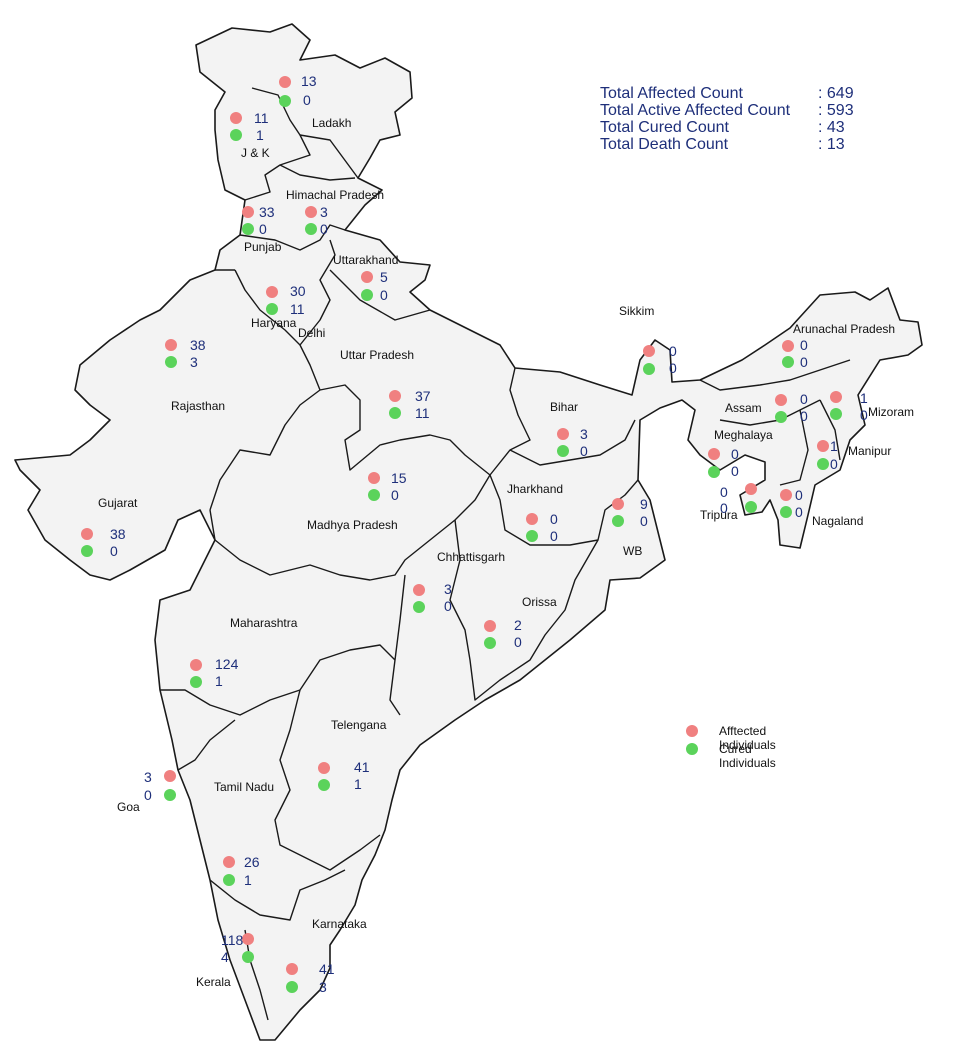 The image size is (953, 1055). Describe the element at coordinates (664, 127) in the screenshot. I see `total-cured-label: Total Cured Count` at that location.